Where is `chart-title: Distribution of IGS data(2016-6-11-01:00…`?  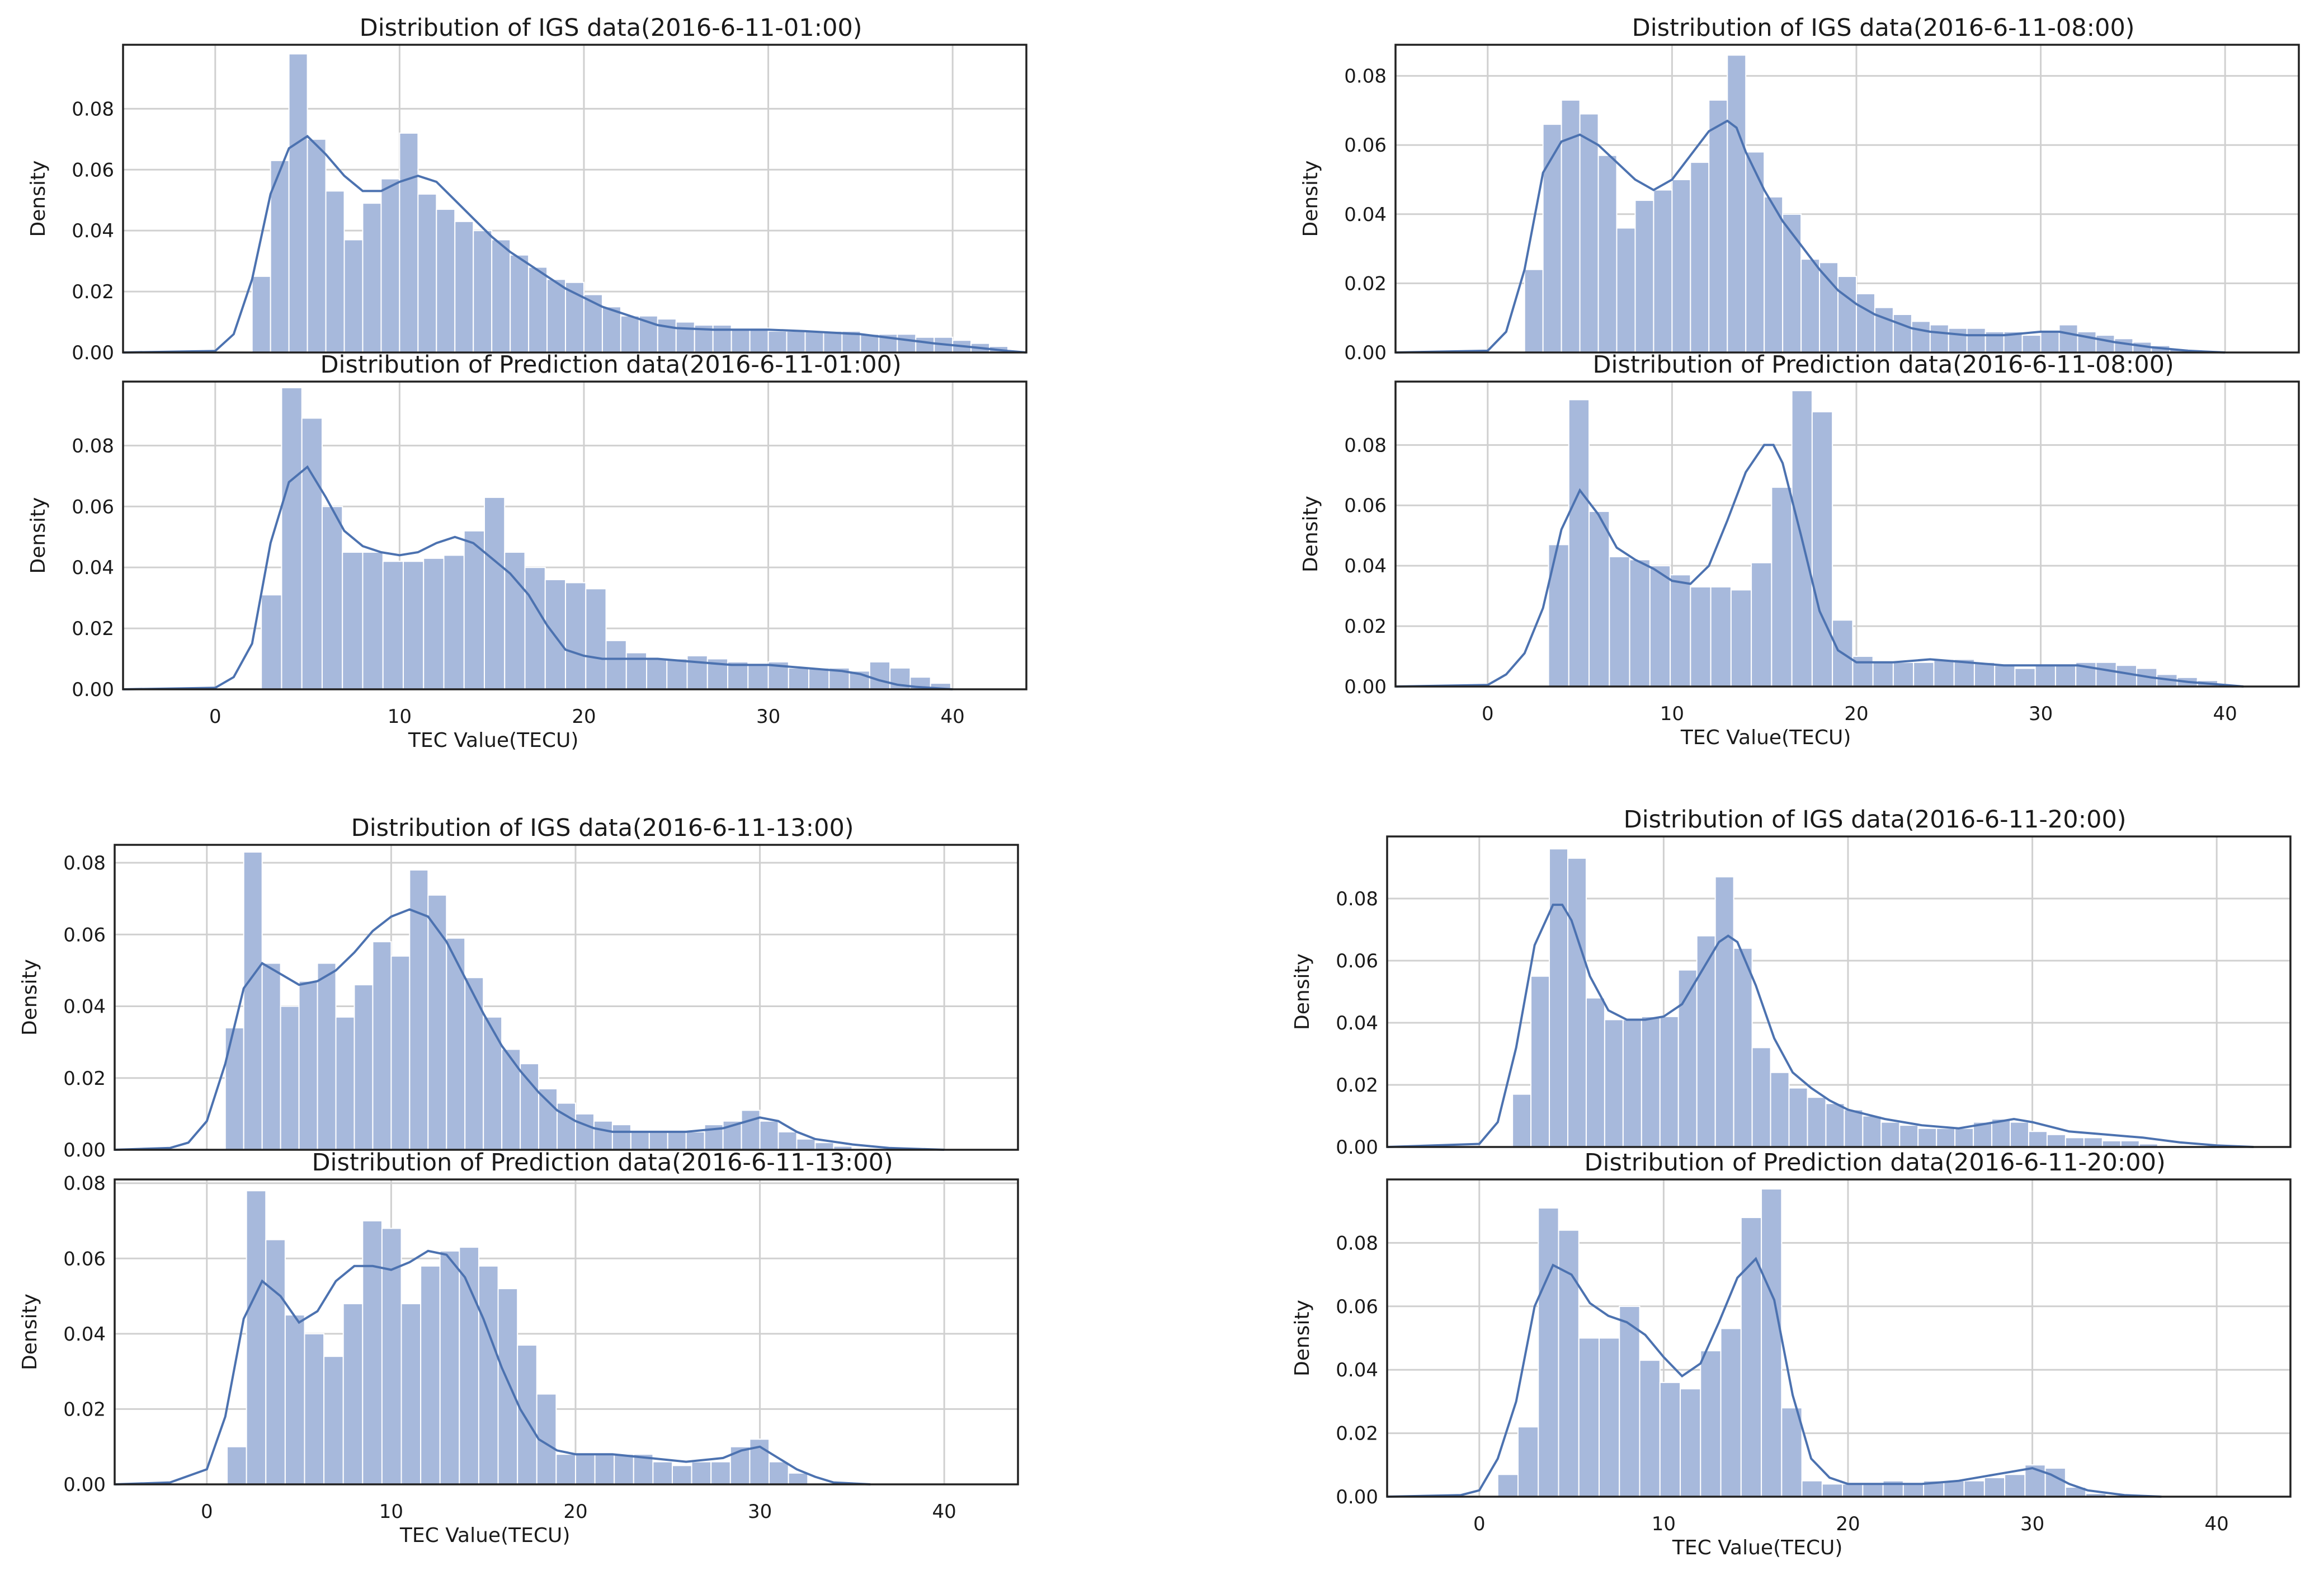
chart-title: Distribution of IGS data(2016-6-11-01:00… is located at coordinates (611, 28).